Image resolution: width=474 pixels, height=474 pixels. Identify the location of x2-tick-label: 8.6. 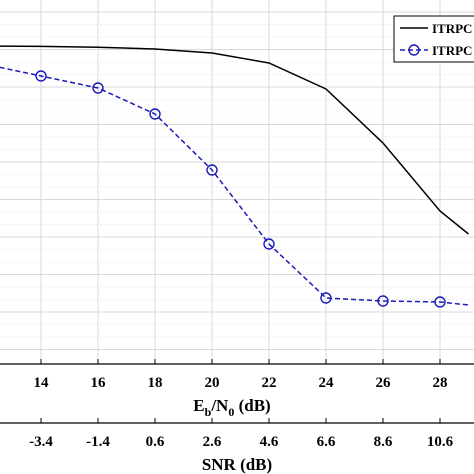
(383, 442).